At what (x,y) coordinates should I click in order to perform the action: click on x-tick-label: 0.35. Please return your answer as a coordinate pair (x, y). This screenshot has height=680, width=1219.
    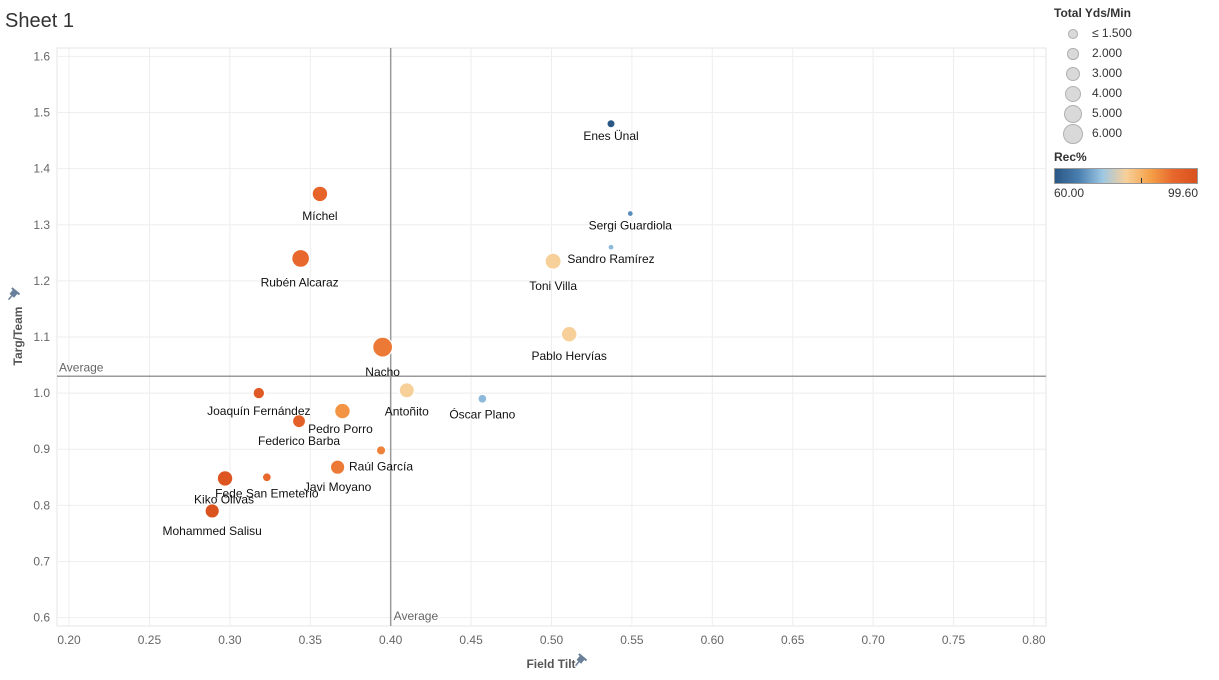
    Looking at the image, I should click on (311, 640).